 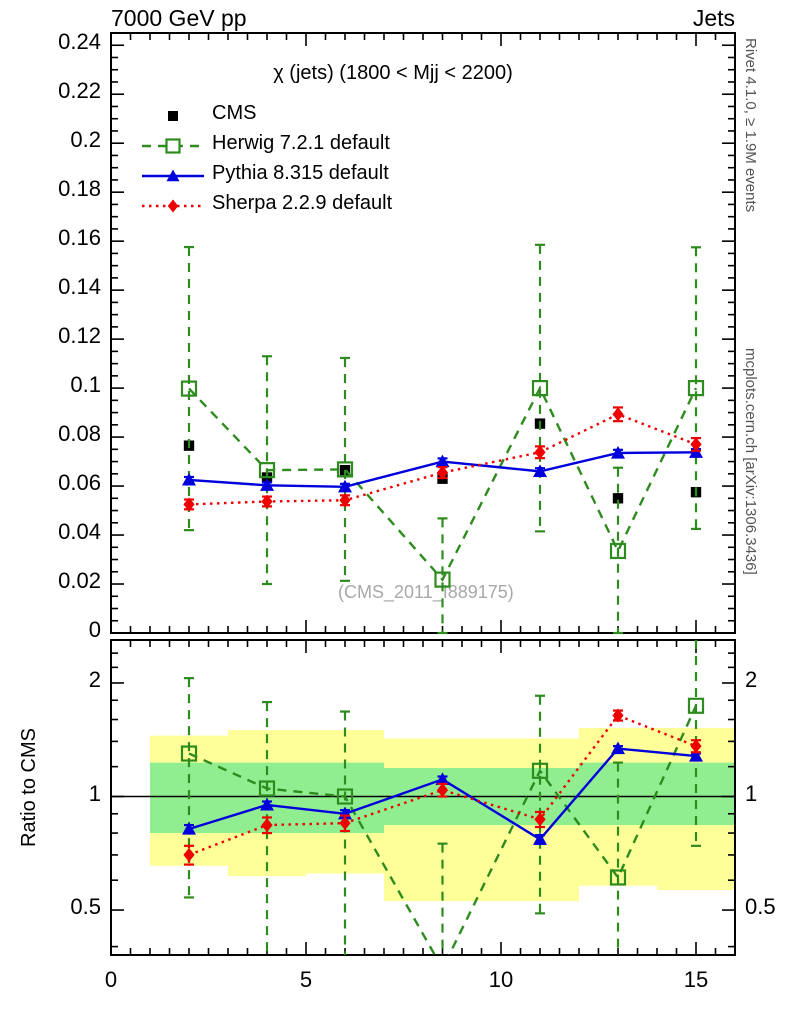 I want to click on main-ytick-label: 0.2, so click(x=85, y=140).